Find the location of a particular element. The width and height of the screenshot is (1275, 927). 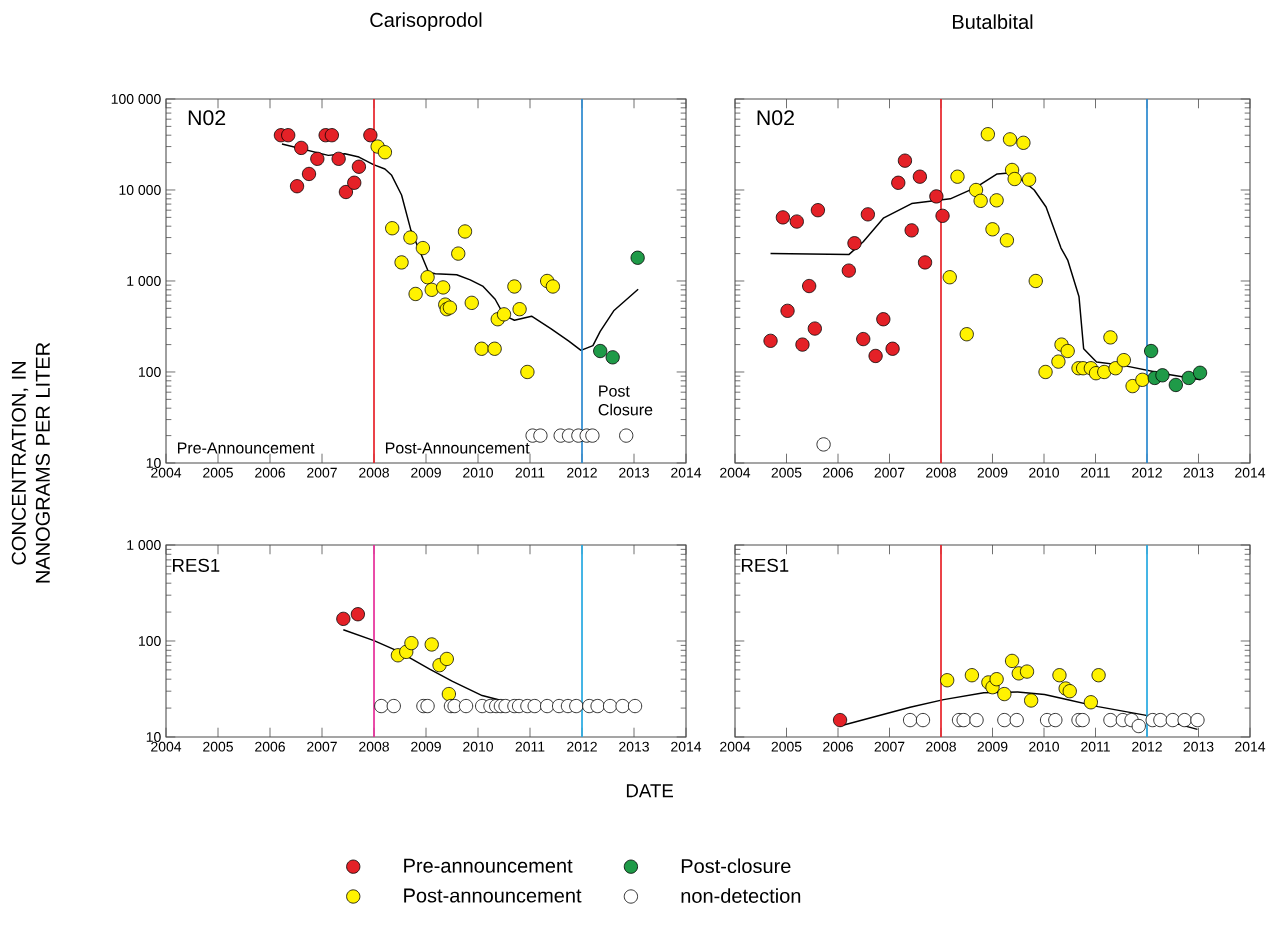

annotation: Post Closure is located at coordinates (625, 400).